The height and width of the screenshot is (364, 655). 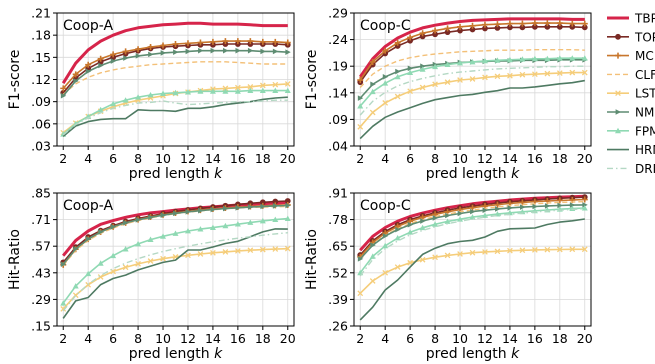 I want to click on y-tick-label: .78, so click(x=338, y=219).